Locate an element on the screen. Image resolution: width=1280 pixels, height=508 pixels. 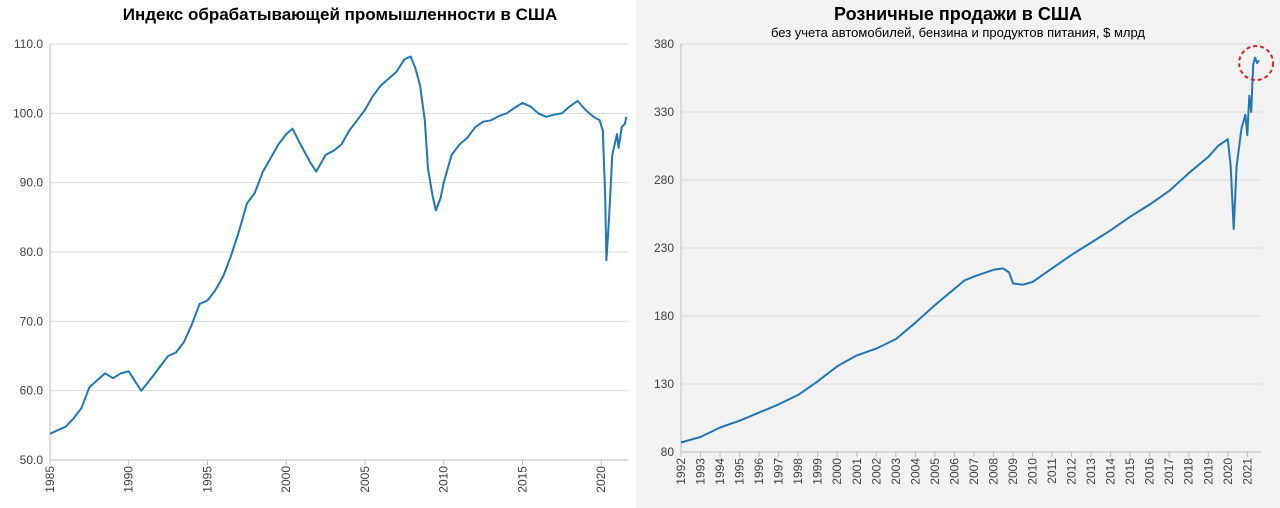
y-tick-label: 50.0 is located at coordinates (32, 460).